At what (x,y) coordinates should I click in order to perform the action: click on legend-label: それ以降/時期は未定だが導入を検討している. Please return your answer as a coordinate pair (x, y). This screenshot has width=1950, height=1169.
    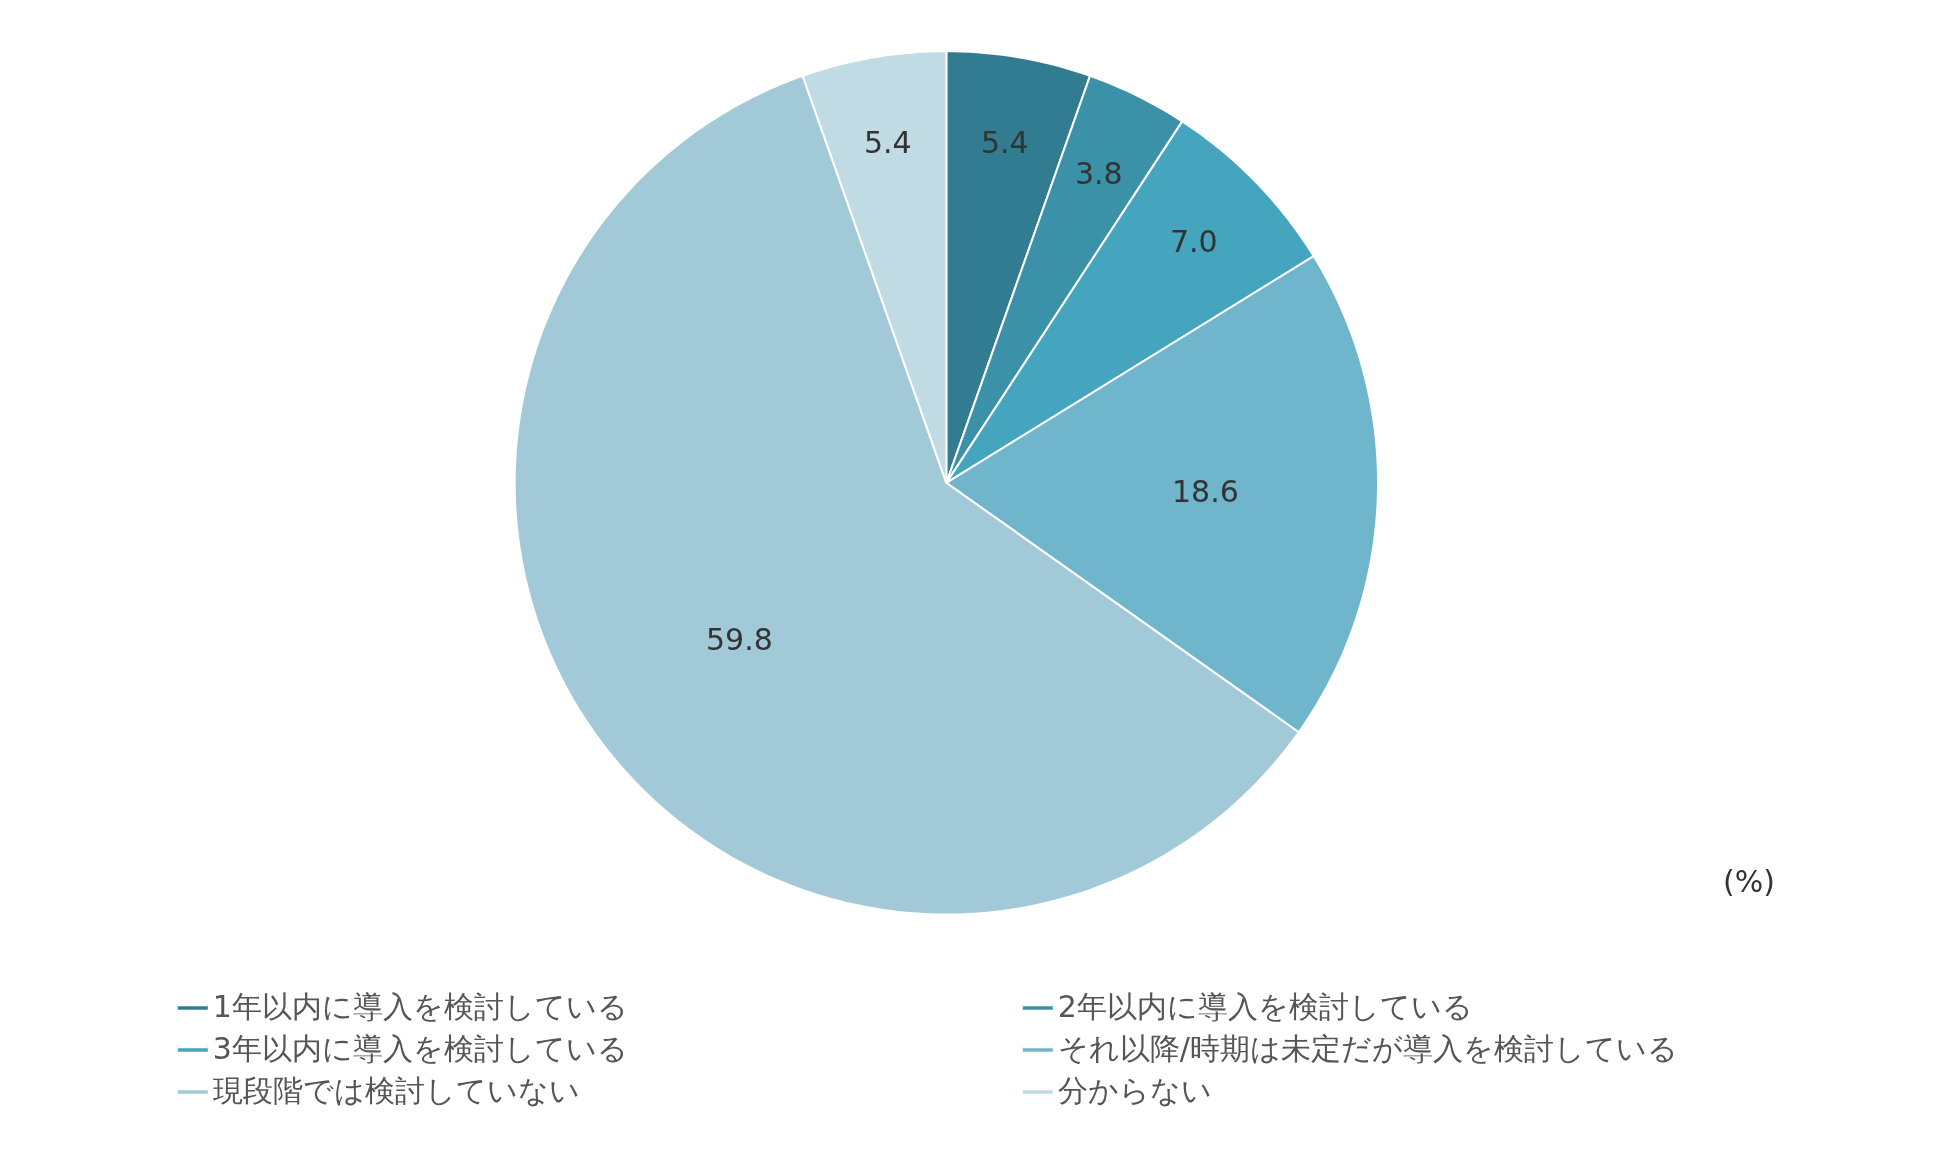
    Looking at the image, I should click on (1367, 1049).